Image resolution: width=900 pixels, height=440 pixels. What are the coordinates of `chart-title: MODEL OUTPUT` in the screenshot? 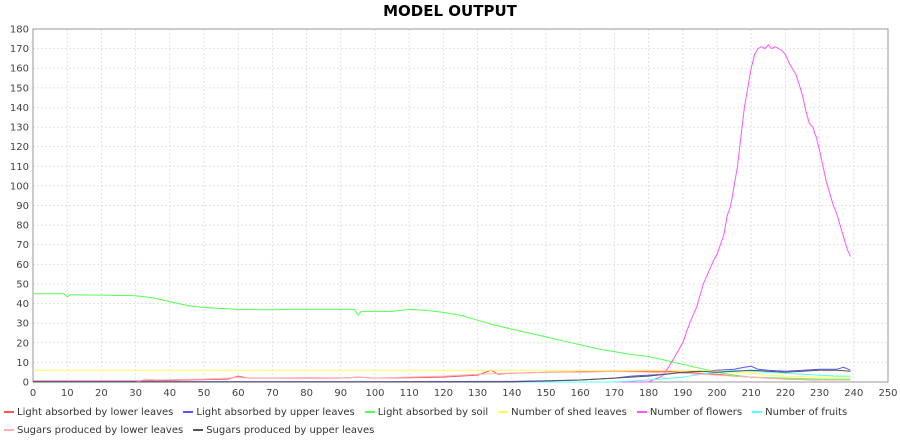 It's located at (450, 11).